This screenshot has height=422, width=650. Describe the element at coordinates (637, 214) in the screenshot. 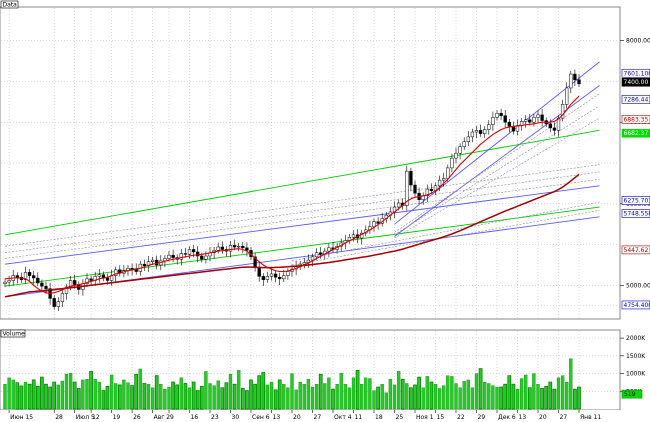

I see `price-tag-label: 5748.5589` at that location.